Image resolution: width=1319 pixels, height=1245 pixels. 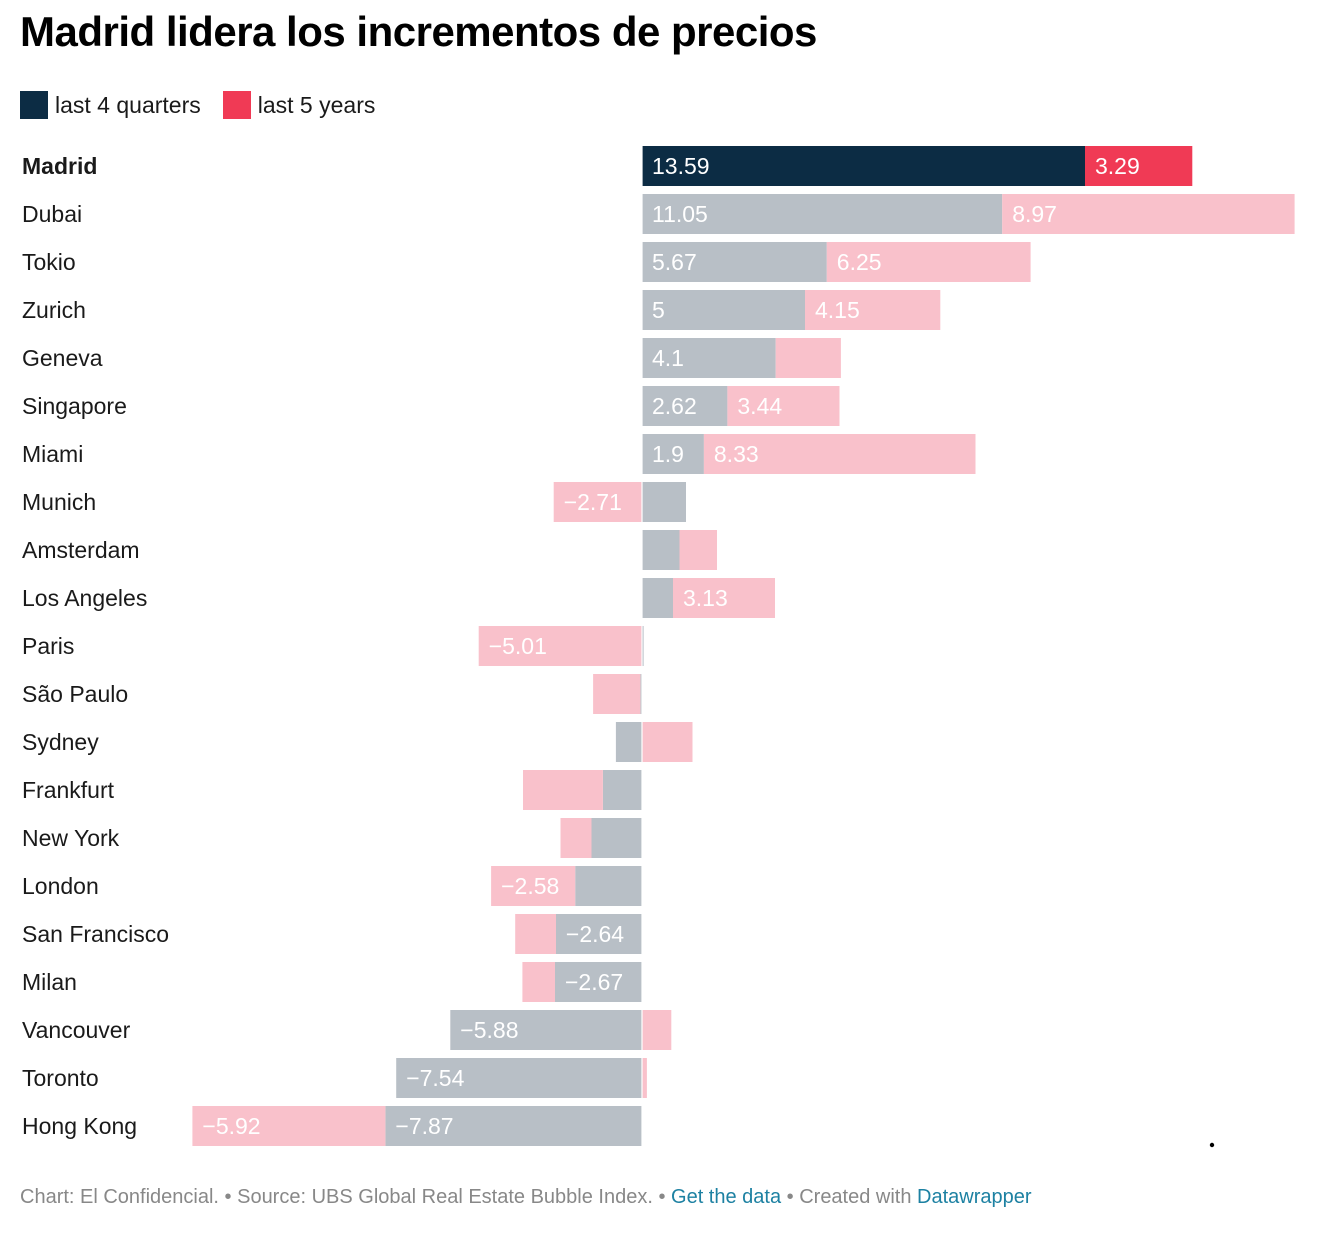 I want to click on bar-last-4-quarters-milan, so click(x=598, y=982).